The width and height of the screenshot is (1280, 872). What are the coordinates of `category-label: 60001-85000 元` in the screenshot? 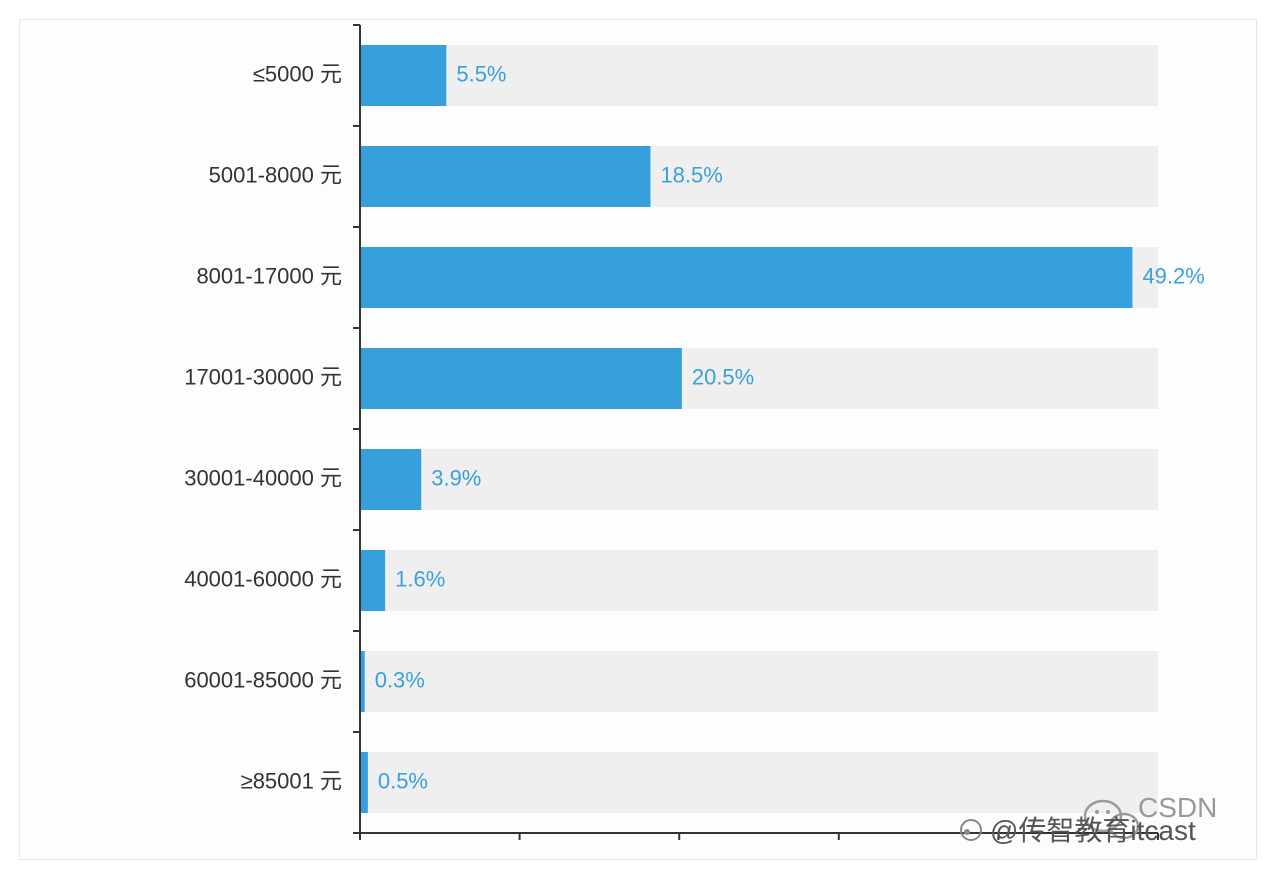 It's located at (263, 679).